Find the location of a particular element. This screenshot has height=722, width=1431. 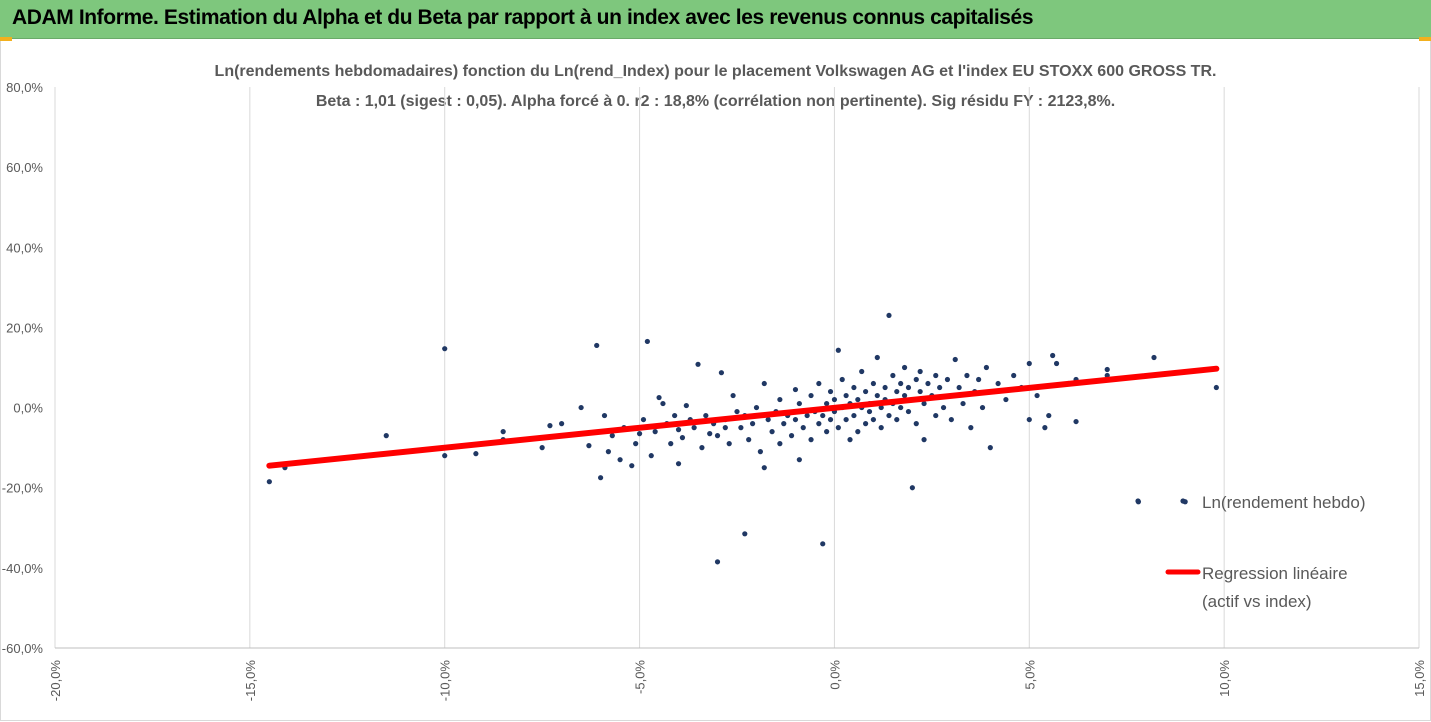

x-tick-label: -20,0% is located at coordinates (55, 681).